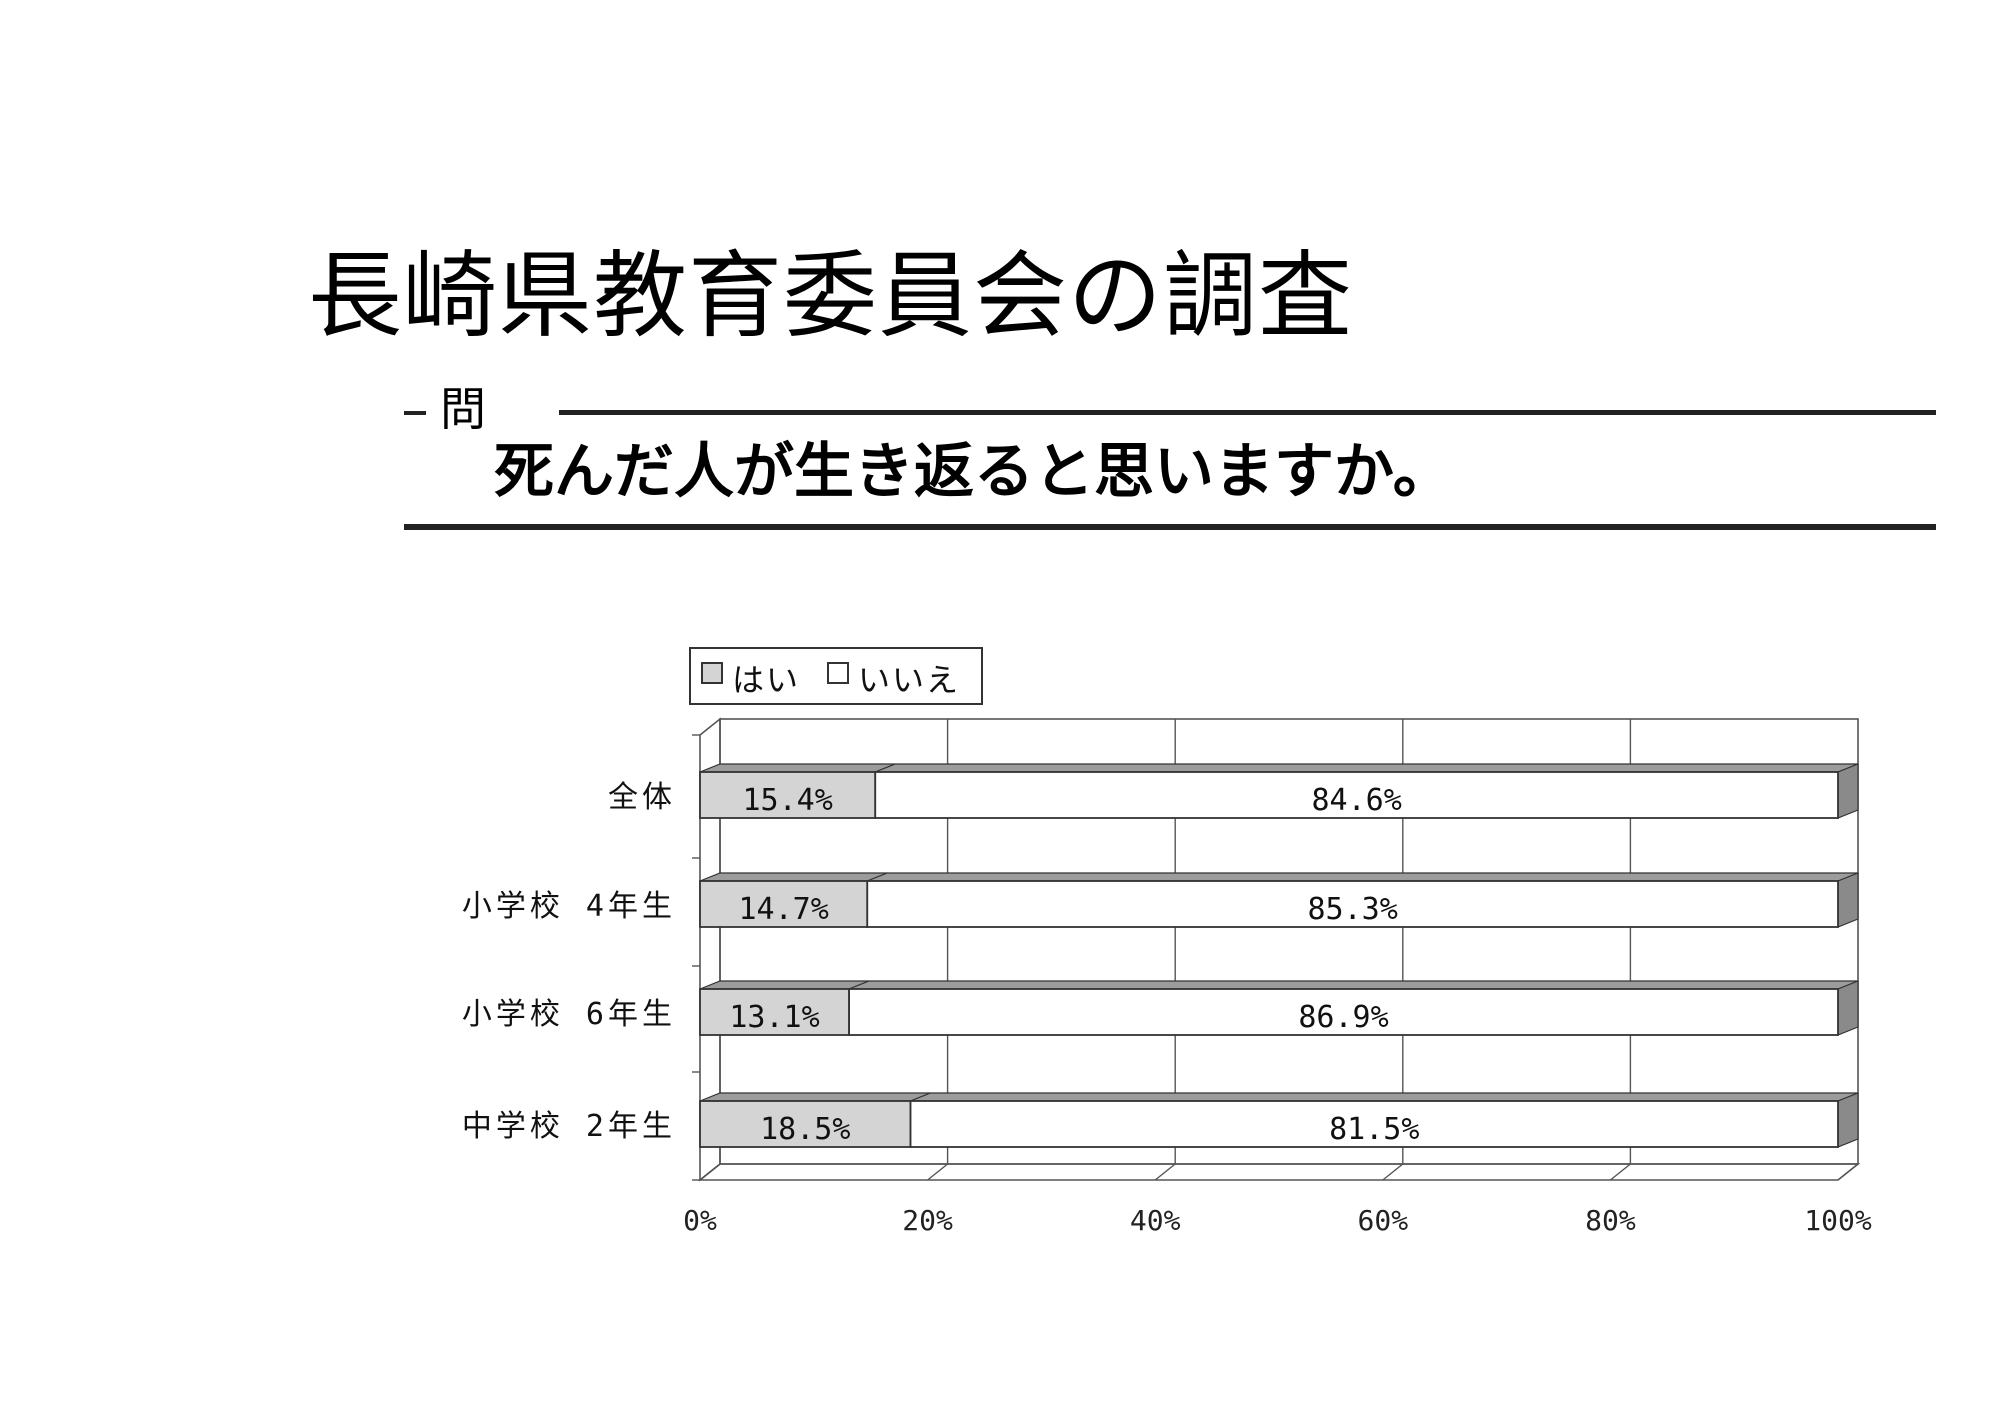 The height and width of the screenshot is (1414, 2000). I want to click on category-label: 小学校 4年生, so click(569, 906).